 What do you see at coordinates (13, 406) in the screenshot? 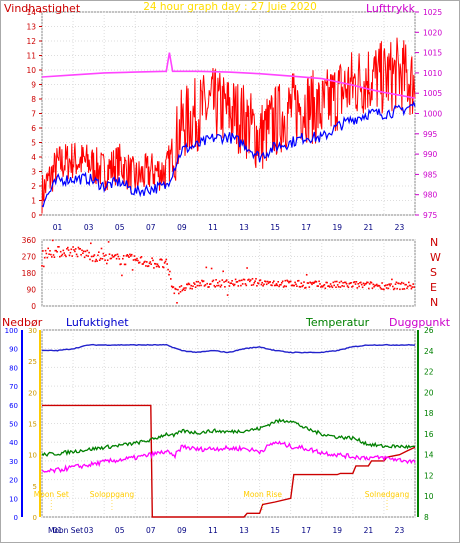
I see `humidity-tick-label: 60` at bounding box center [13, 406].